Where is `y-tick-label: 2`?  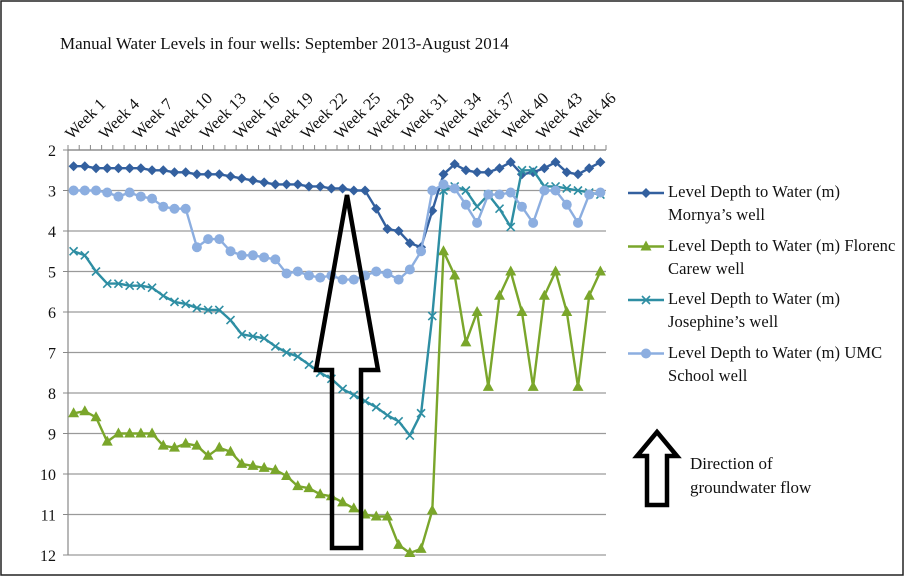
y-tick-label: 2 is located at coordinates (52, 151).